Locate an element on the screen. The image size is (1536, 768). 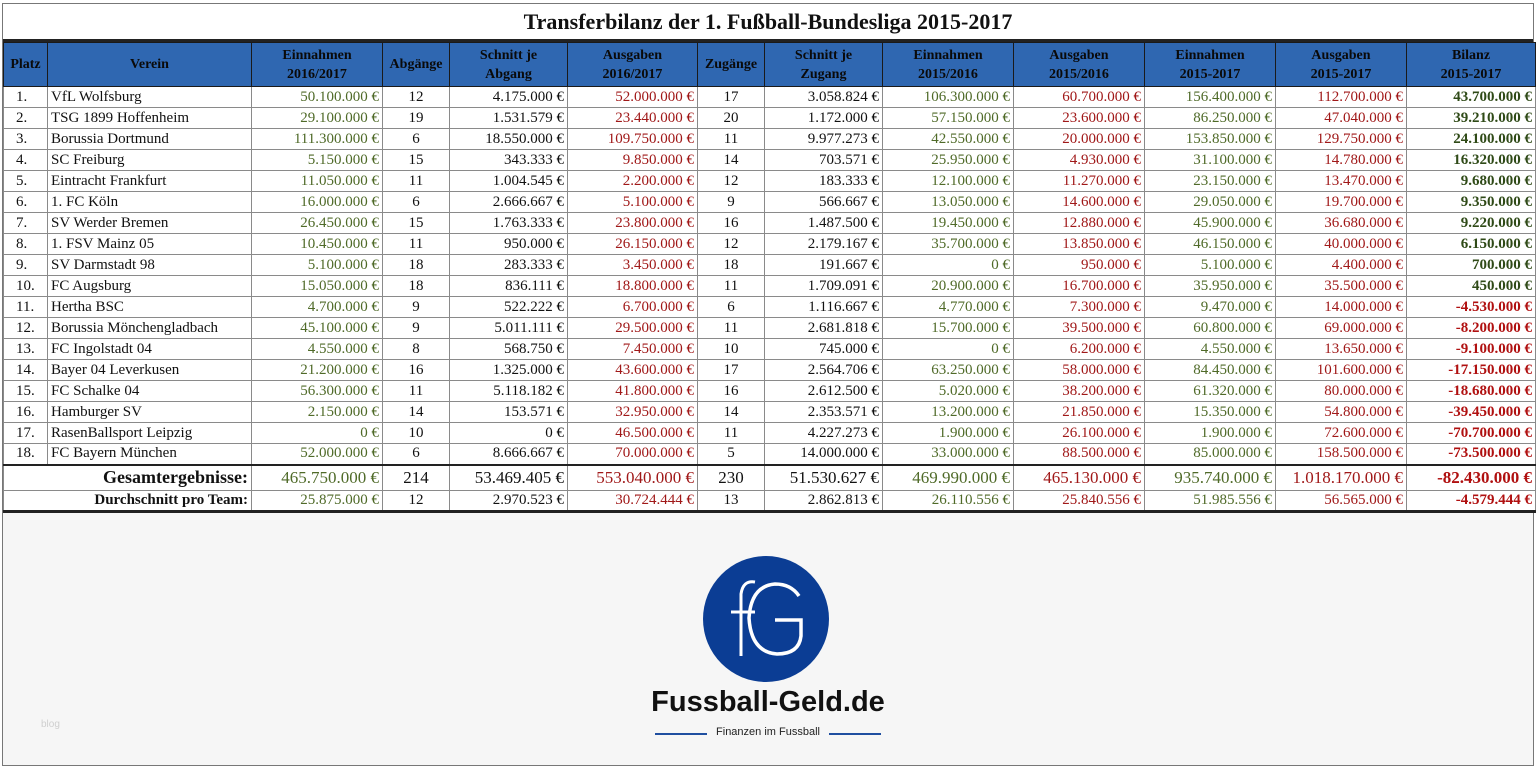
table-cell: 19.450.000 € is located at coordinates (948, 223).